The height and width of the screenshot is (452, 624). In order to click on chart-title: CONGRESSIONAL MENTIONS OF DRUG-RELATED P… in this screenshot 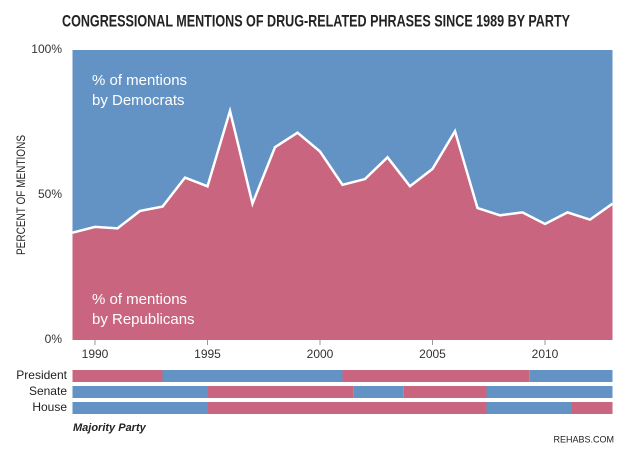, I will do `click(316, 20)`.